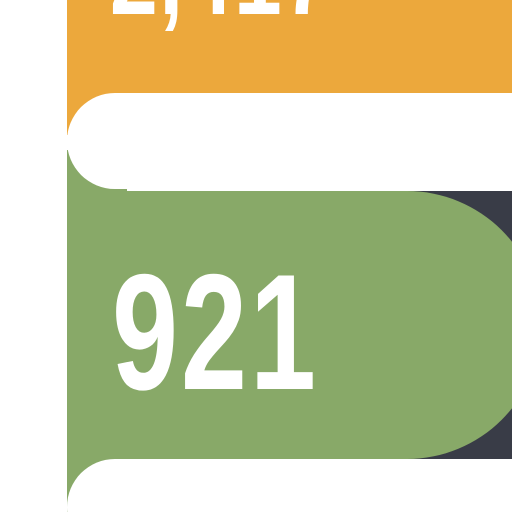 This screenshot has height=512, width=512. I want to click on white-separator-bottom, so click(289, 485).